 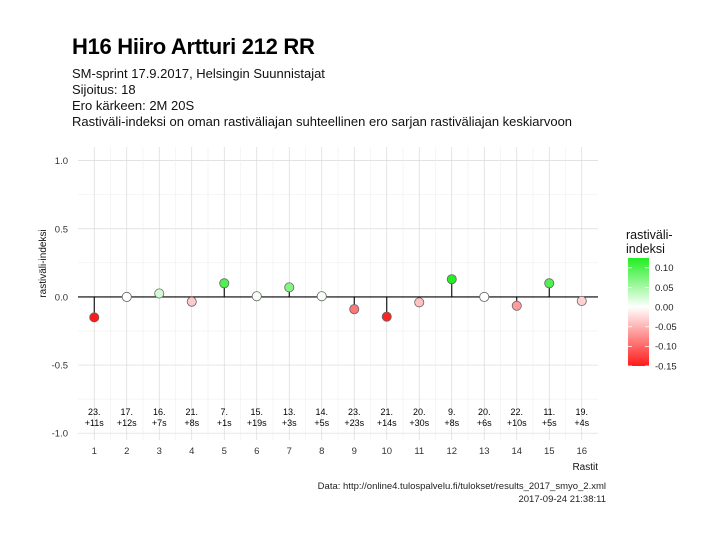 I want to click on x-tick-label: 7, so click(x=289, y=451).